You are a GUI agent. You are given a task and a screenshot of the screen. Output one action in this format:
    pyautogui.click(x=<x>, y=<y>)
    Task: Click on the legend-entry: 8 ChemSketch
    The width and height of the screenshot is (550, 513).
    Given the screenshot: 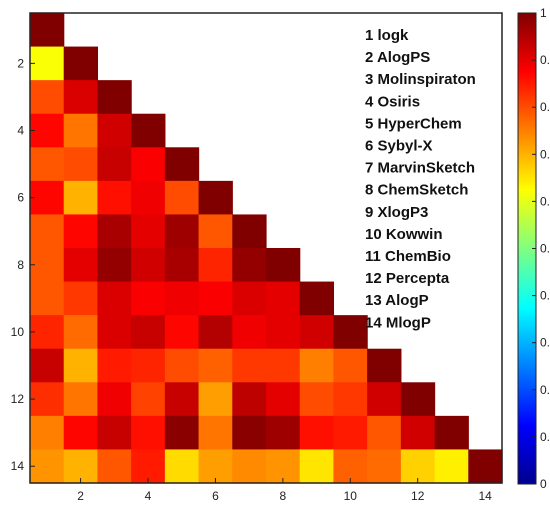 What is the action you would take?
    pyautogui.click(x=416, y=190)
    